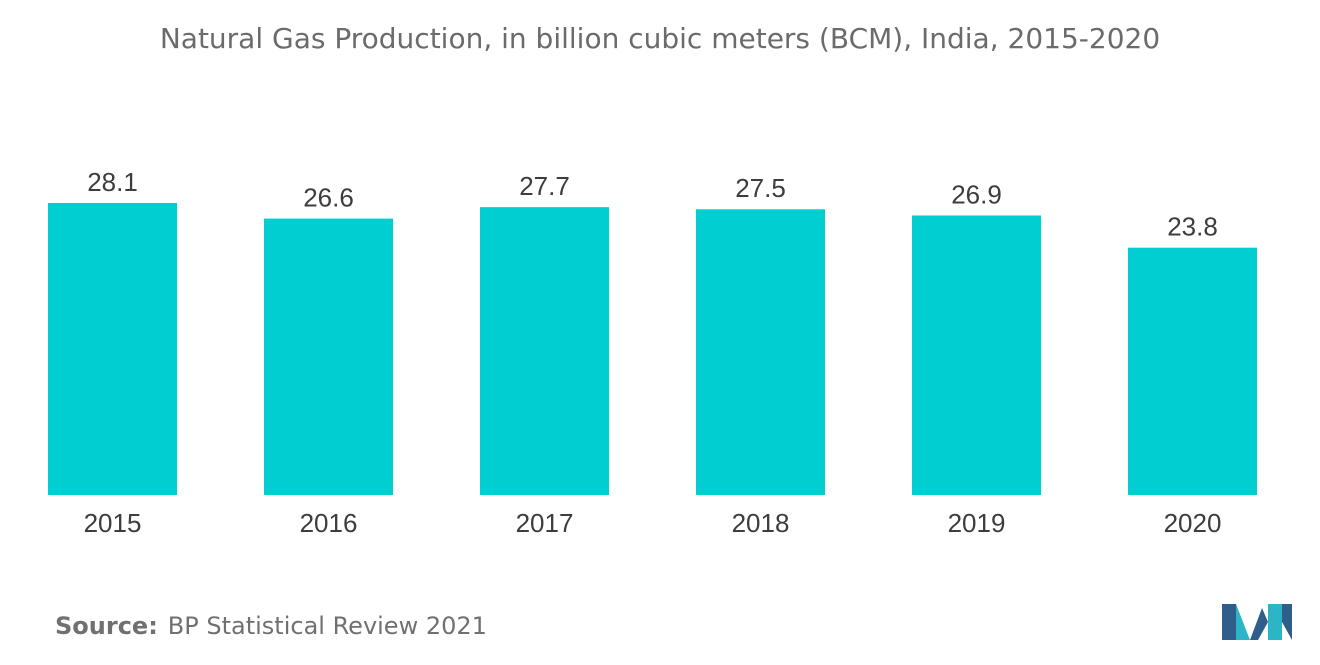 The image size is (1320, 665). I want to click on source-text: BP Statistical Review 2021, so click(327, 626).